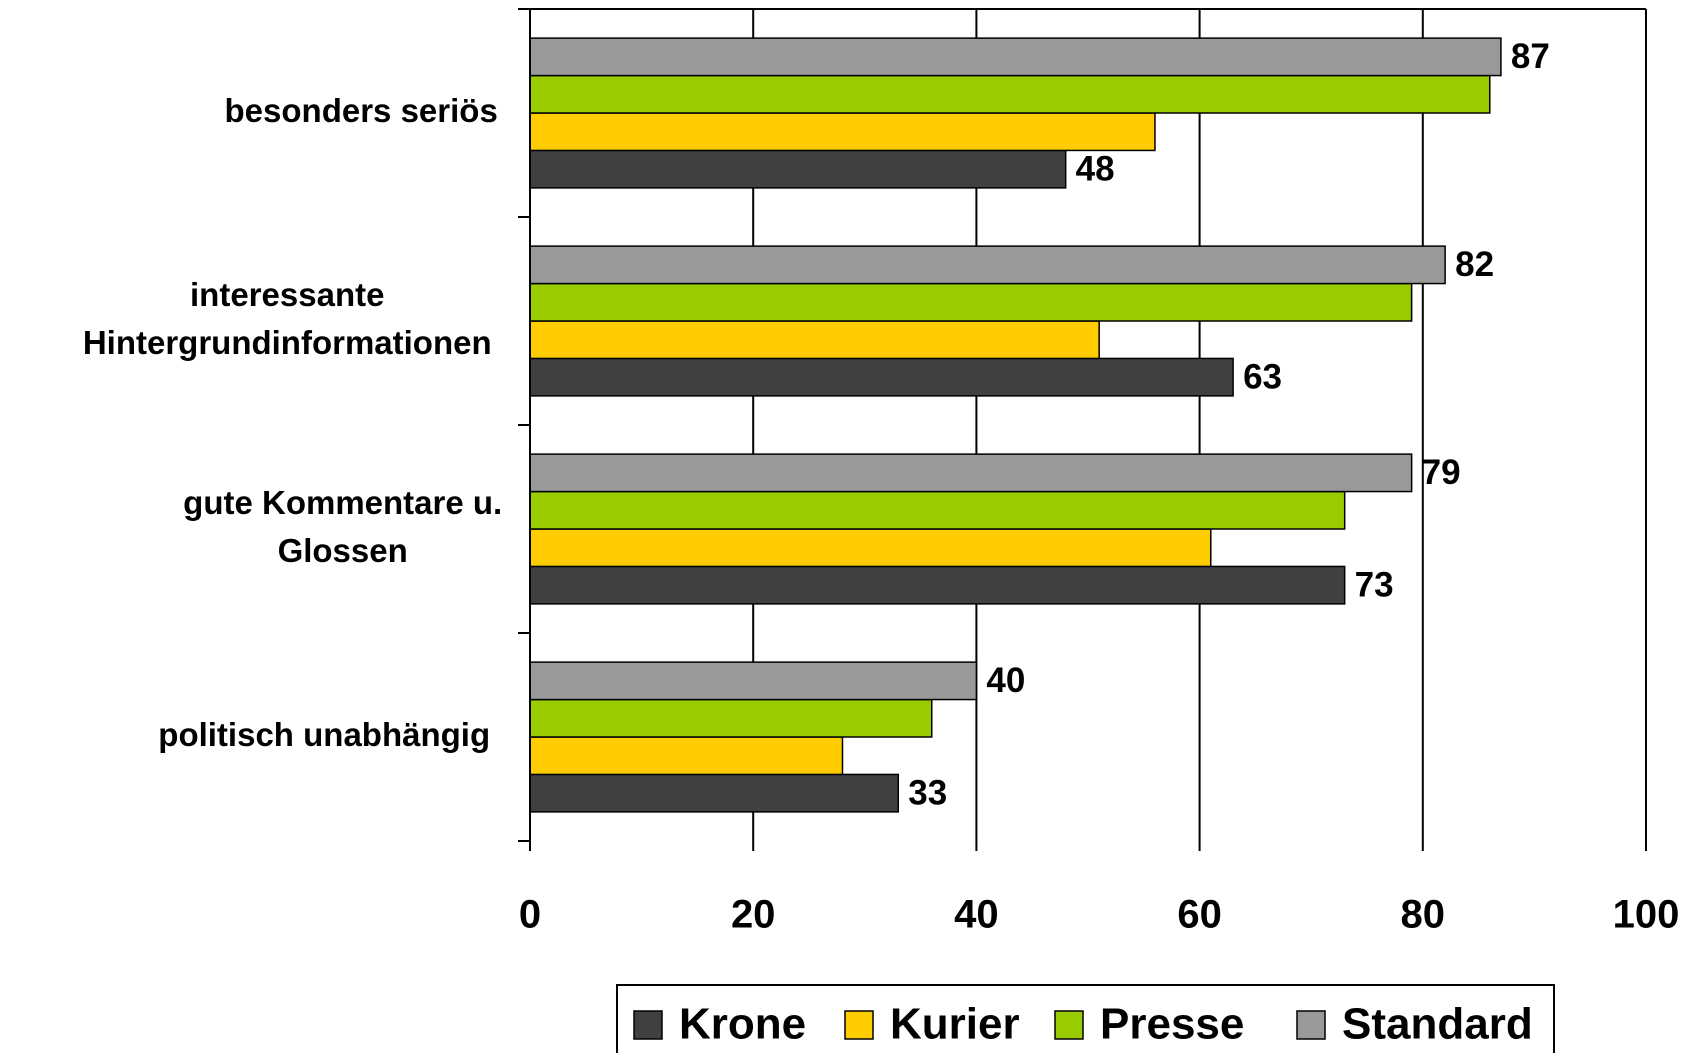 The width and height of the screenshot is (1697, 1053). Describe the element at coordinates (976, 915) in the screenshot. I see `x-tick-label: 40` at that location.